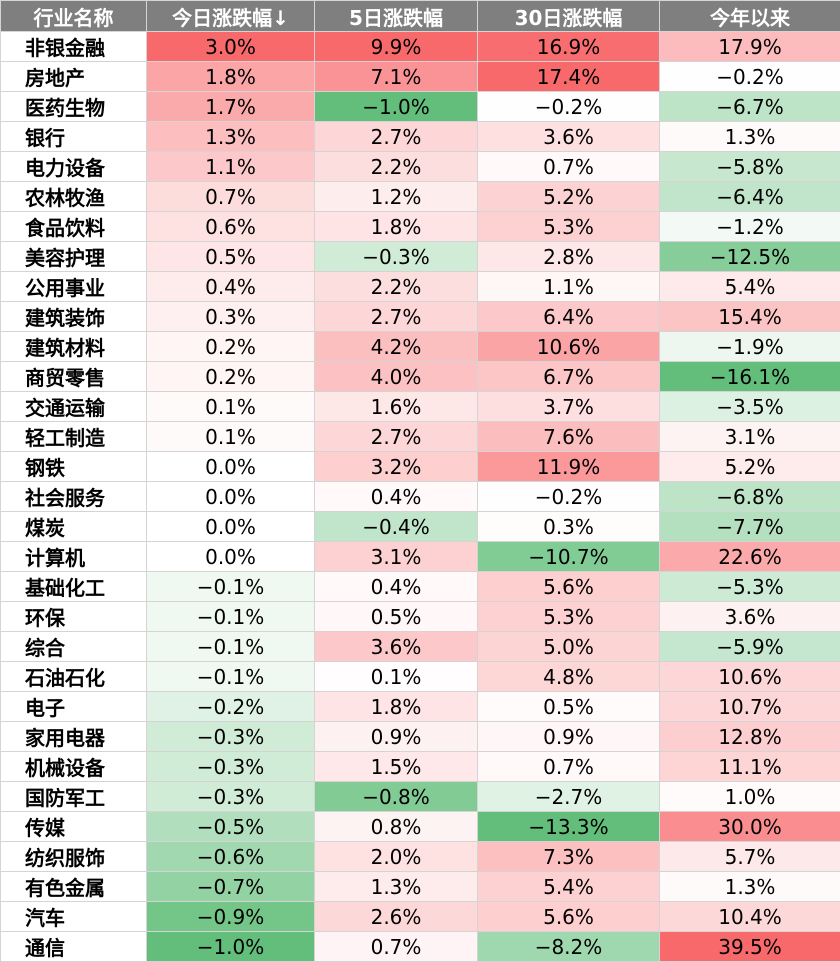 Image resolution: width=840 pixels, height=962 pixels. What do you see at coordinates (231, 857) in the screenshot?
I see `today-change-cell: −0.6%` at bounding box center [231, 857].